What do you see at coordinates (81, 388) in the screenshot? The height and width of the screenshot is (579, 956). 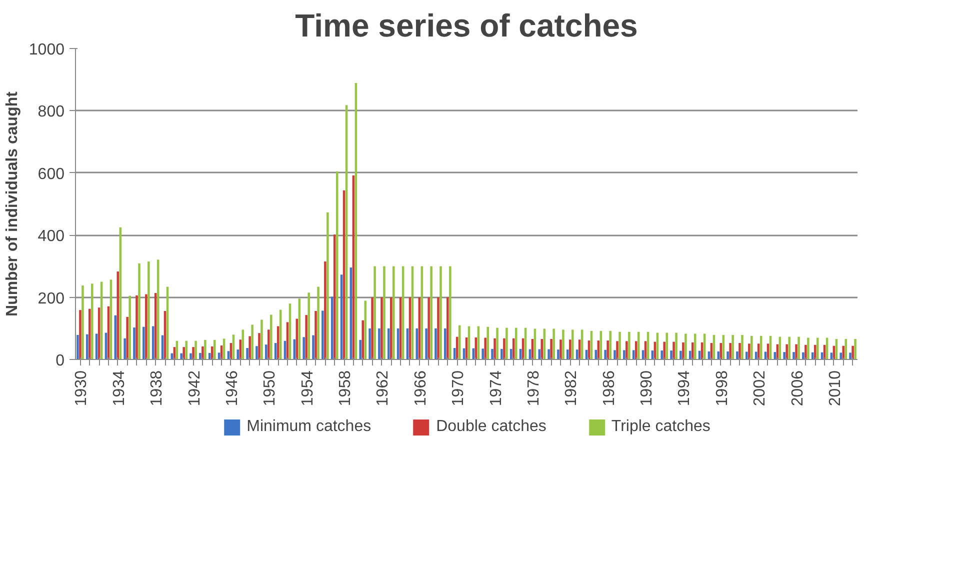 I see `x-tick-label: 1930` at bounding box center [81, 388].